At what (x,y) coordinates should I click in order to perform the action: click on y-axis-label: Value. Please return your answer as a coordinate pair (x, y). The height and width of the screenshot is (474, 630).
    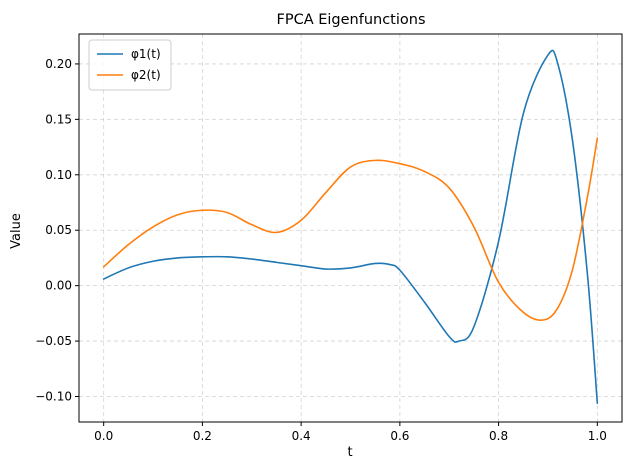
    Looking at the image, I should click on (16, 231).